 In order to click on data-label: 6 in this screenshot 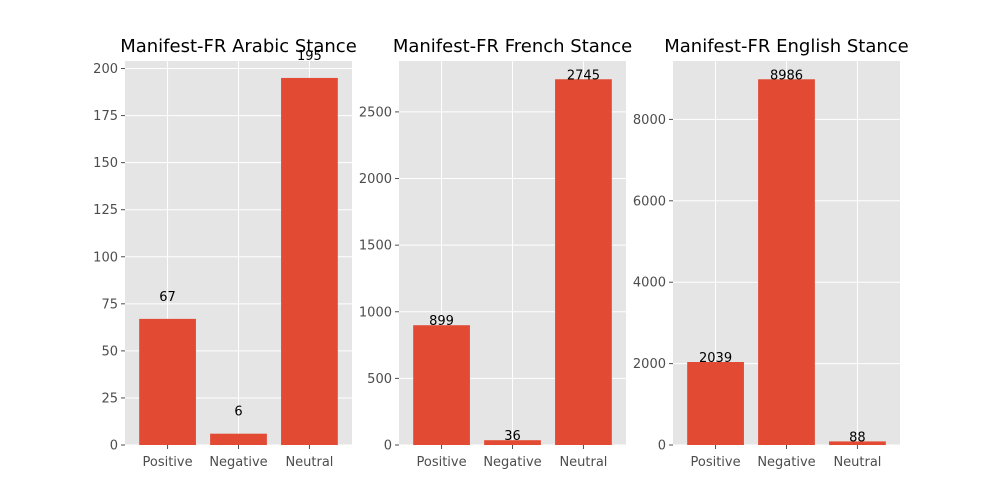, I will do `click(238, 412)`.